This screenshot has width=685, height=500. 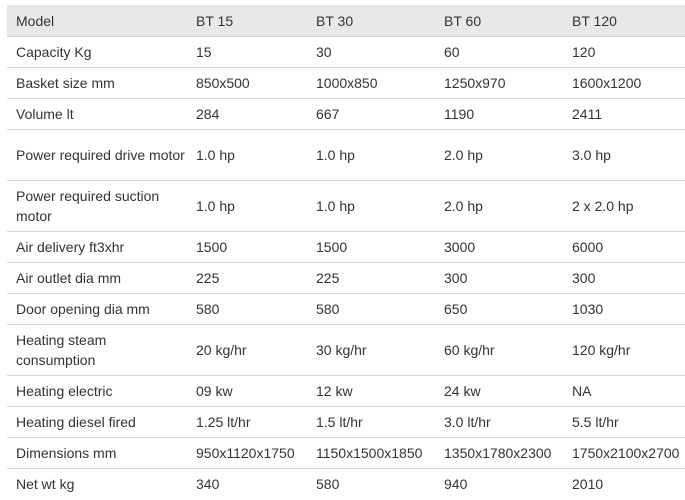 What do you see at coordinates (456, 484) in the screenshot?
I see `table-cell: 940` at bounding box center [456, 484].